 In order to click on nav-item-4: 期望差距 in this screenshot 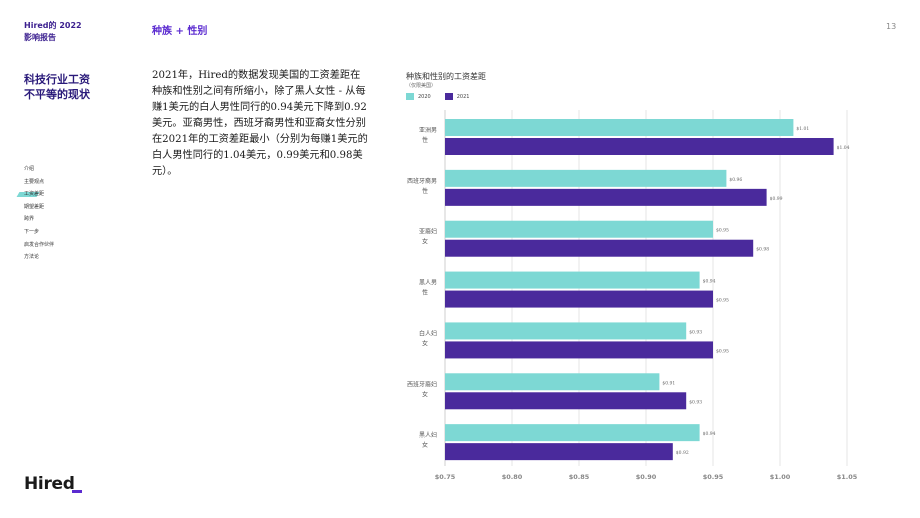, I will do `click(64, 207)`.